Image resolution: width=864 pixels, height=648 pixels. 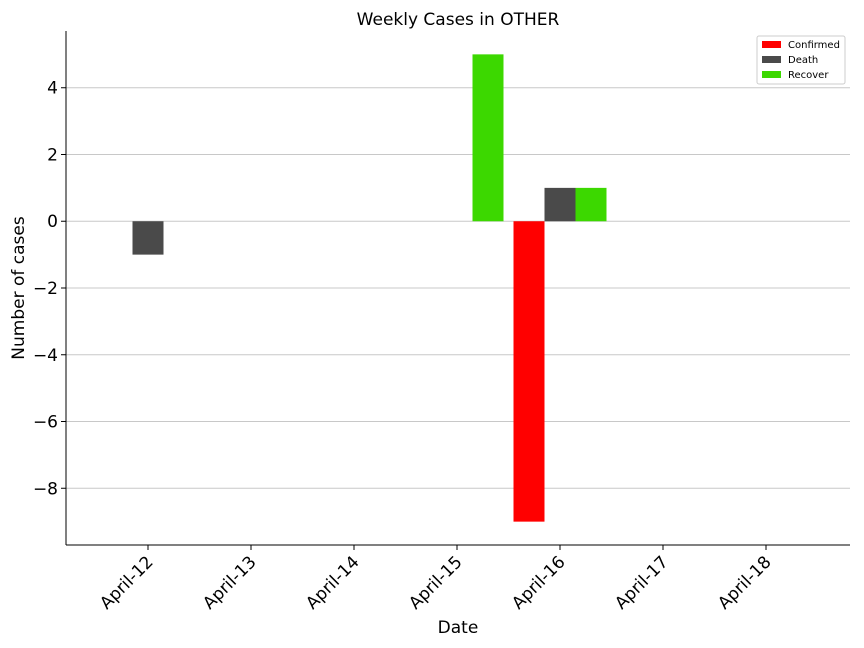 I want to click on x-tick-label: April-13, so click(x=229, y=582).